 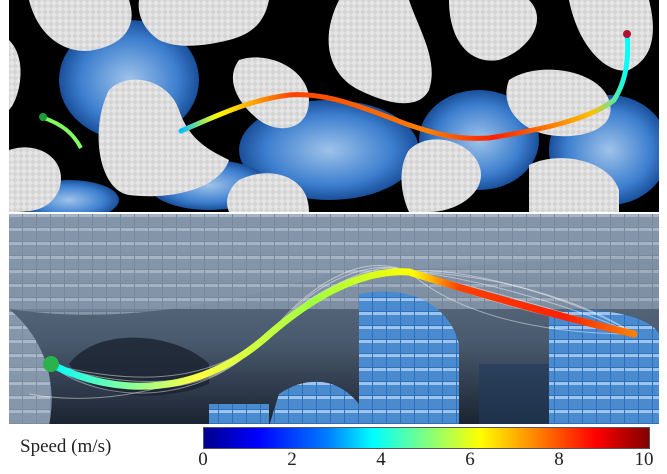 I want to click on tick-10: 10, so click(x=644, y=459).